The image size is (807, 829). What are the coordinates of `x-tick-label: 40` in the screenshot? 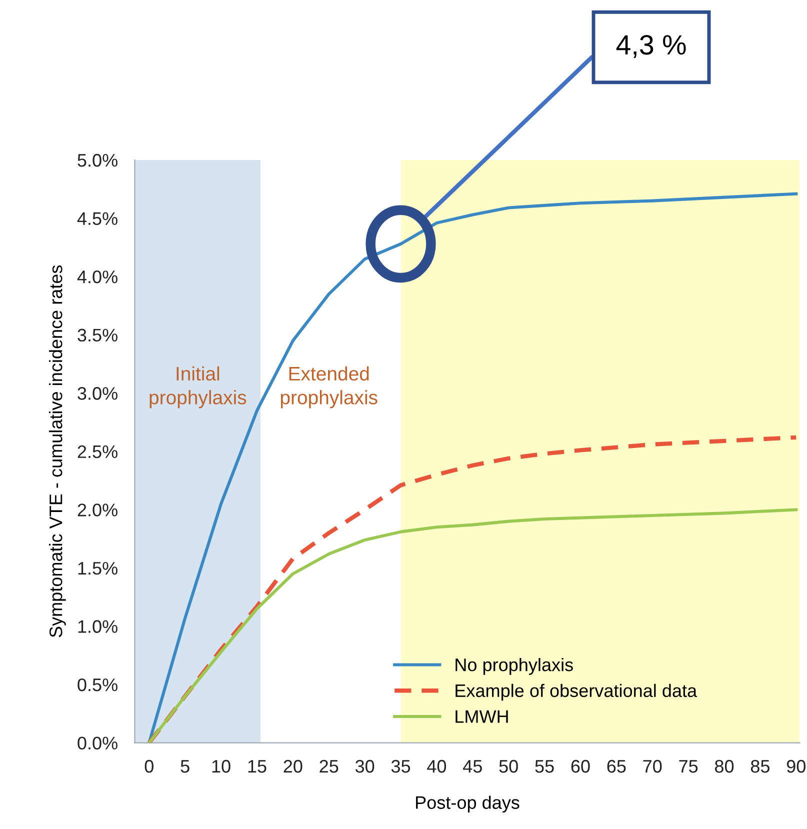 It's located at (436, 766).